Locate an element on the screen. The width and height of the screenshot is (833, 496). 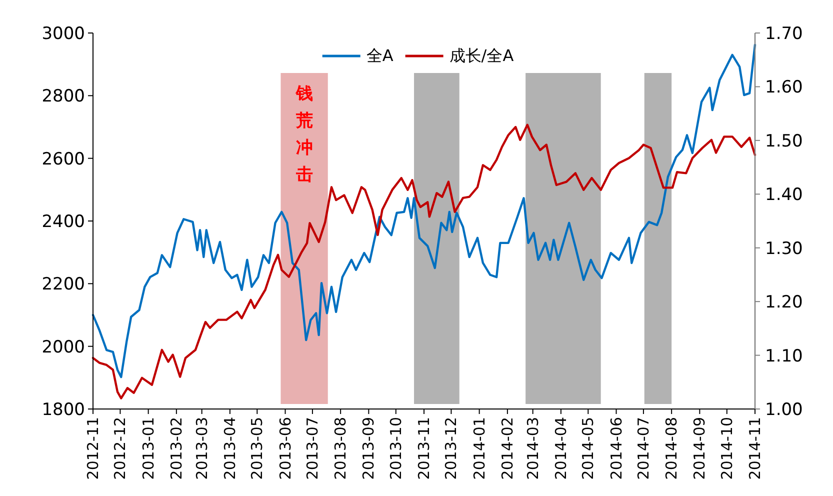
y2-tick-label: 1.70 is located at coordinates (784, 34).